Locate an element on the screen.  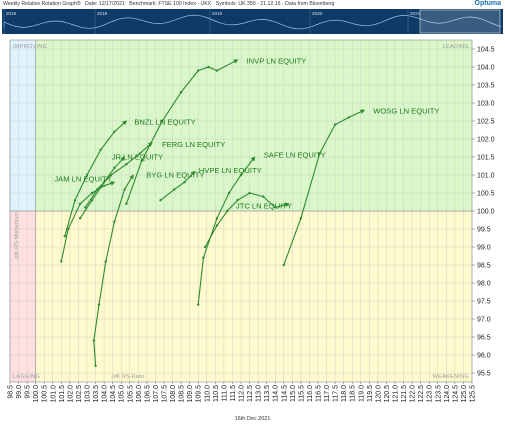
x-tick-label: 114.5 is located at coordinates (284, 393).